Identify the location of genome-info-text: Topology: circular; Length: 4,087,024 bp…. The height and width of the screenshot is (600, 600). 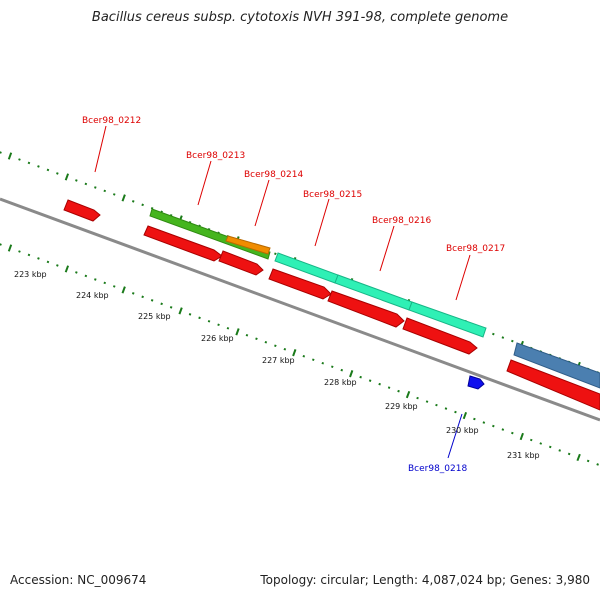
(425, 580).